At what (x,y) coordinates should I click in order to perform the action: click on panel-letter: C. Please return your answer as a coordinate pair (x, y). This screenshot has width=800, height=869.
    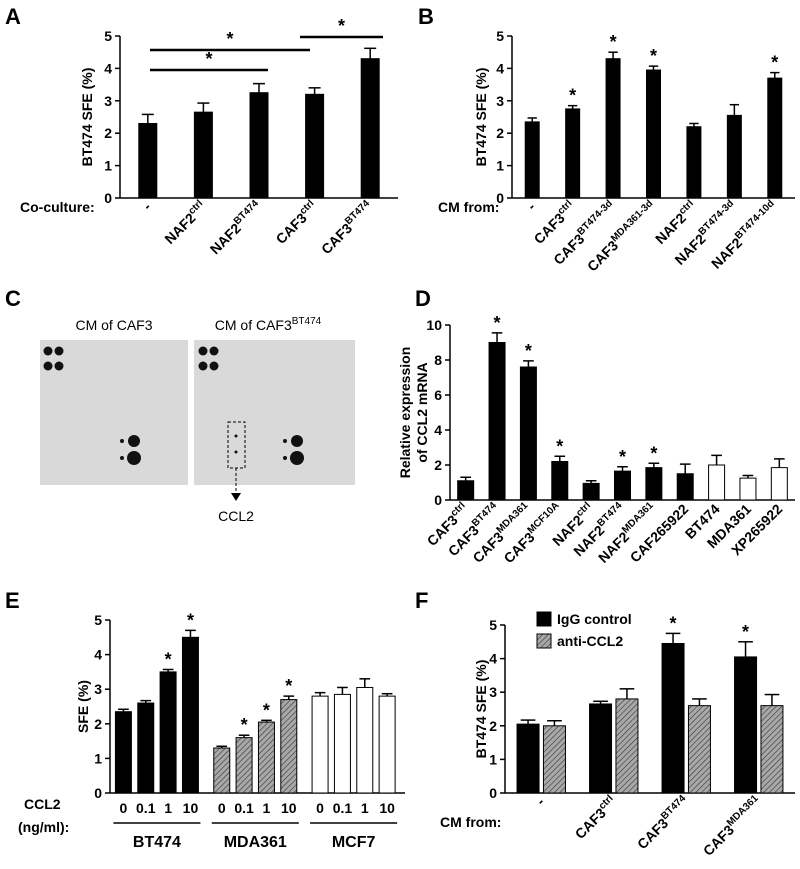
    Looking at the image, I should click on (13, 298).